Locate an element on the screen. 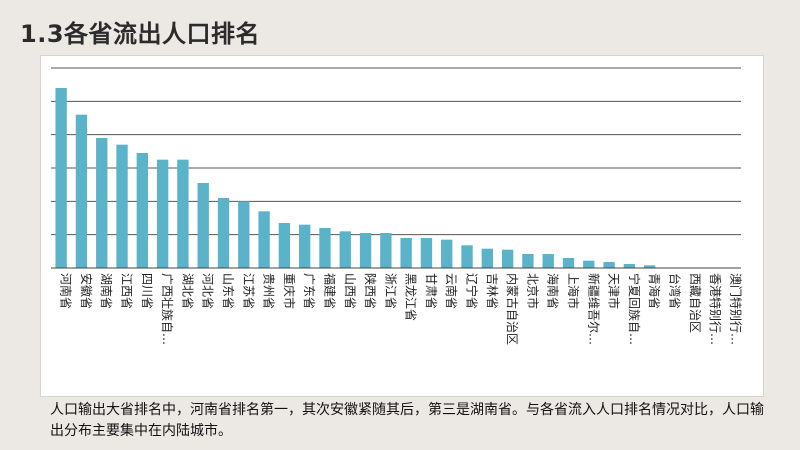 The image size is (800, 450). category-label-30: 青海省 is located at coordinates (654, 291).